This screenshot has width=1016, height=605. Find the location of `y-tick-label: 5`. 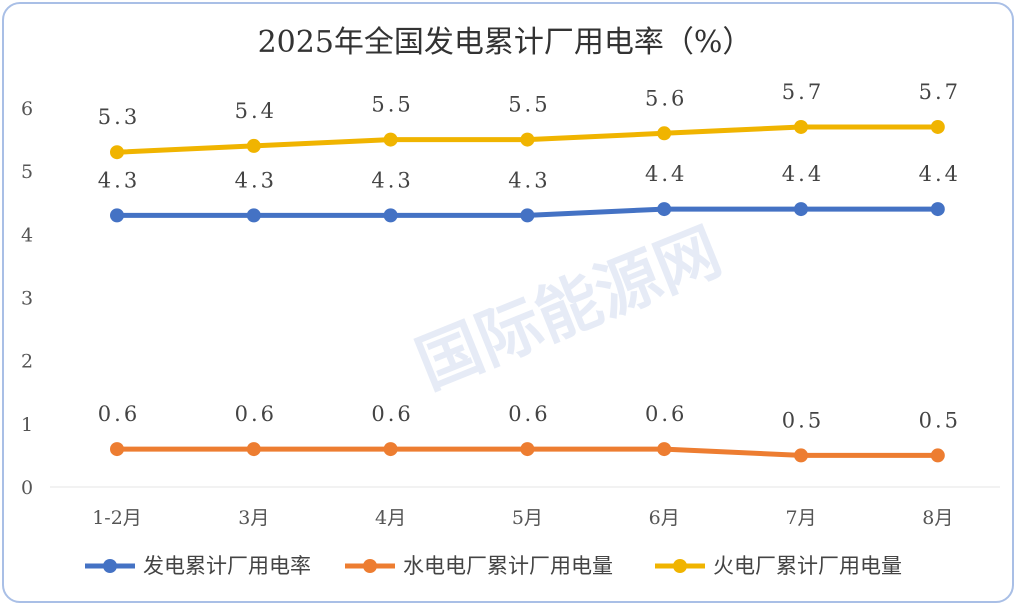

y-tick-label: 5 is located at coordinates (27, 172).